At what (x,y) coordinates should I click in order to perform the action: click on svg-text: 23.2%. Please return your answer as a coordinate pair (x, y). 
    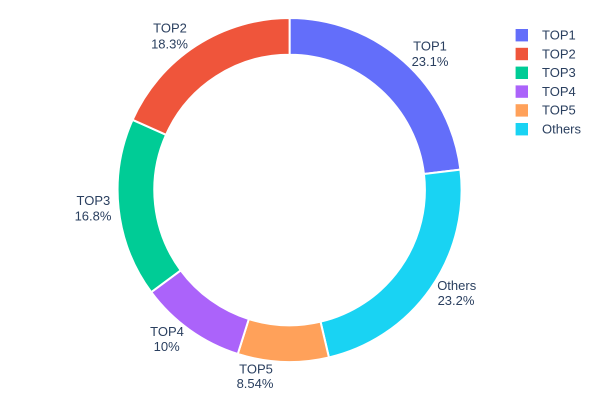
    Looking at the image, I should click on (456, 300).